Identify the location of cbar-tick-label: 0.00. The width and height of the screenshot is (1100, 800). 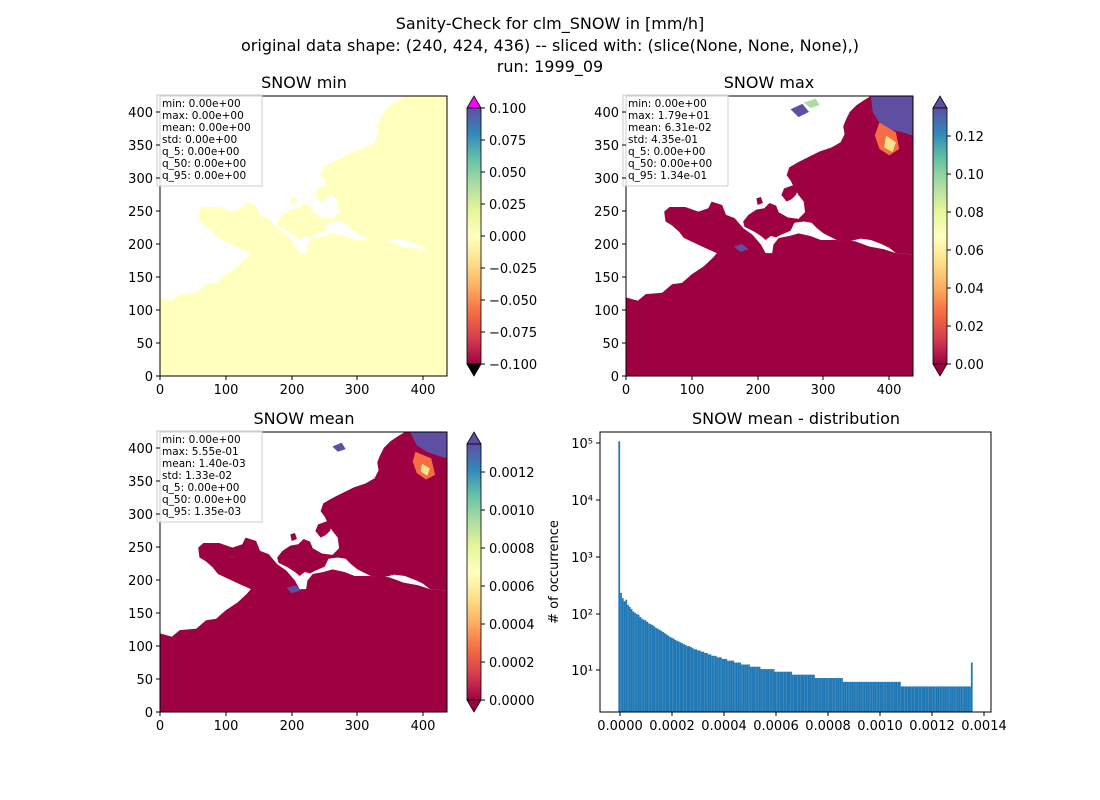
(969, 365).